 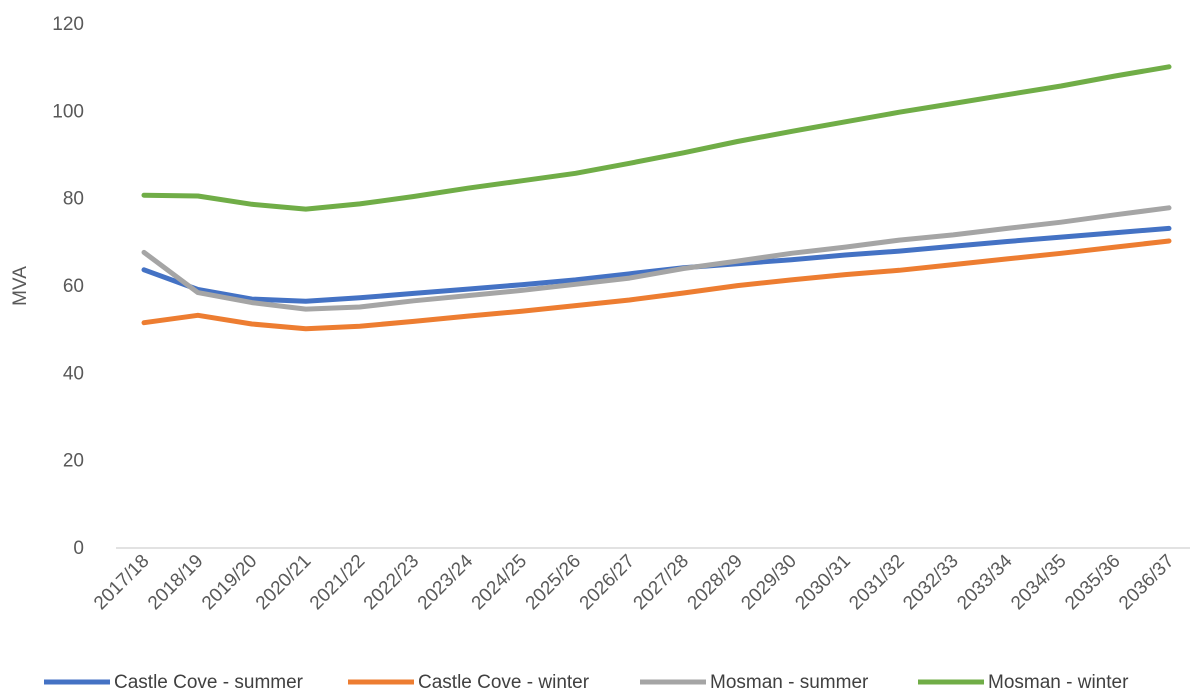 I want to click on y-tick-label: 0, so click(x=78, y=548).